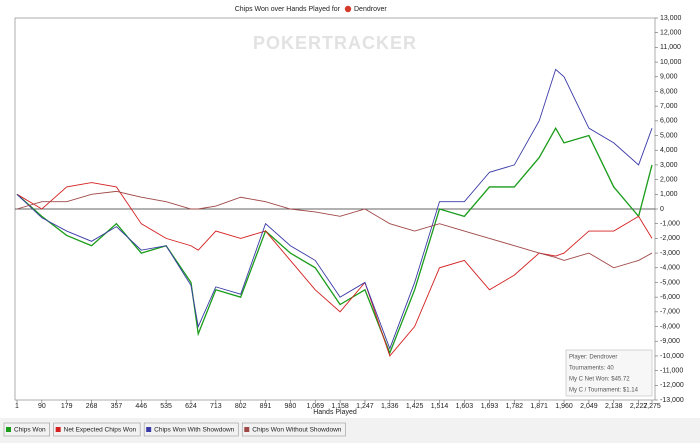 The width and height of the screenshot is (700, 443). What do you see at coordinates (348, 9) in the screenshot?
I see `player-icon` at bounding box center [348, 9].